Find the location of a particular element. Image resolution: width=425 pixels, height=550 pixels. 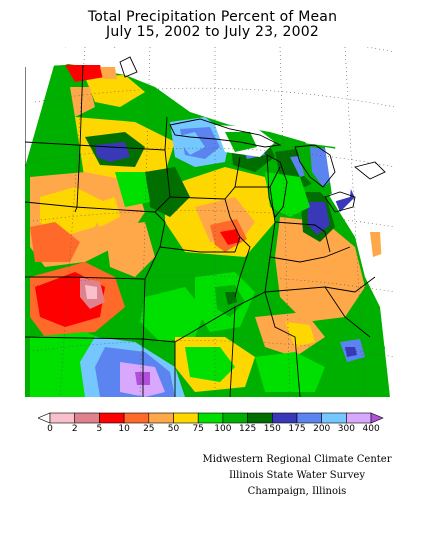

map-date-range: July 15, 2002 to July 23, 2002 is located at coordinates (212, 32).